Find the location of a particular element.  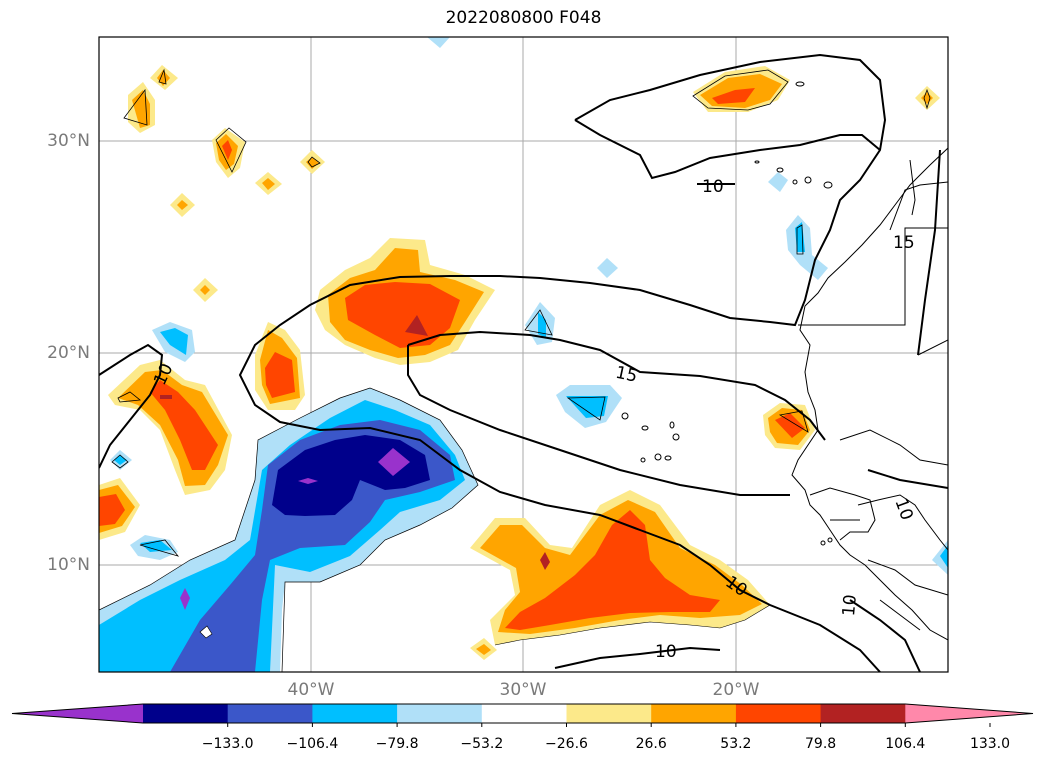

positive-anomaly-north is located at coordinates (405, 301).